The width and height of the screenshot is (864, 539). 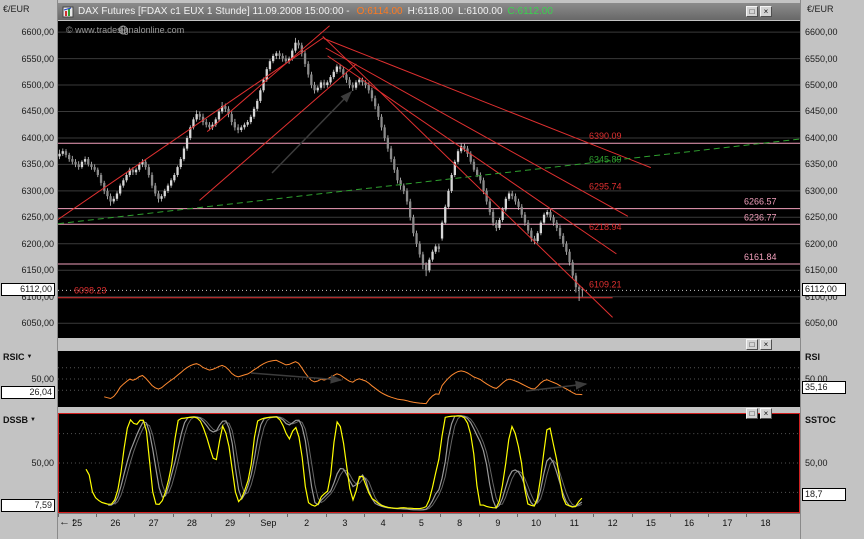 I want to click on time-tick-label: 9, so click(x=498, y=523).